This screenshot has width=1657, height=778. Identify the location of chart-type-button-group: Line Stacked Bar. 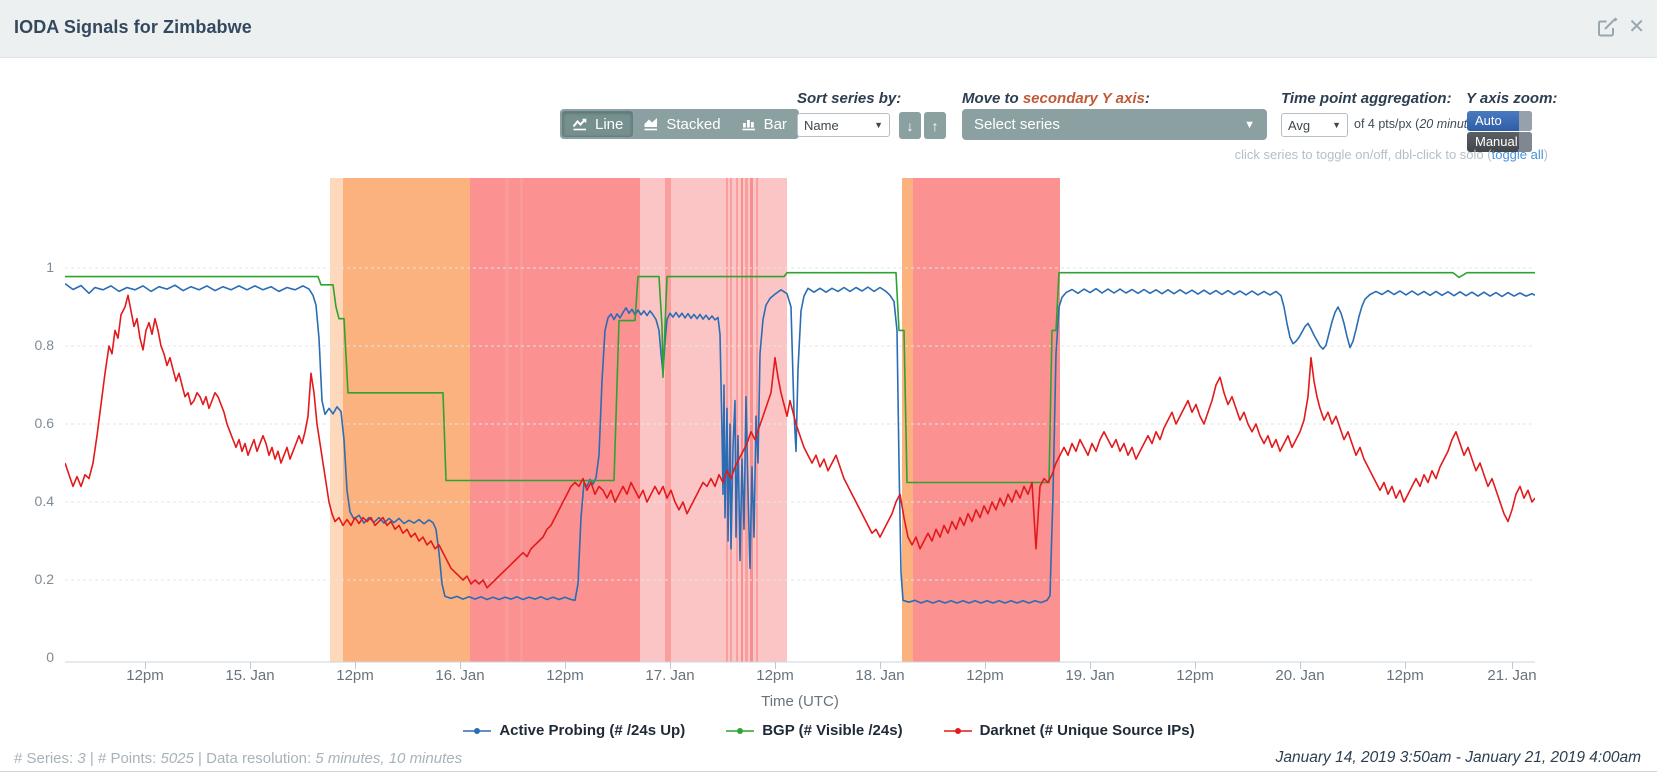
(679, 124).